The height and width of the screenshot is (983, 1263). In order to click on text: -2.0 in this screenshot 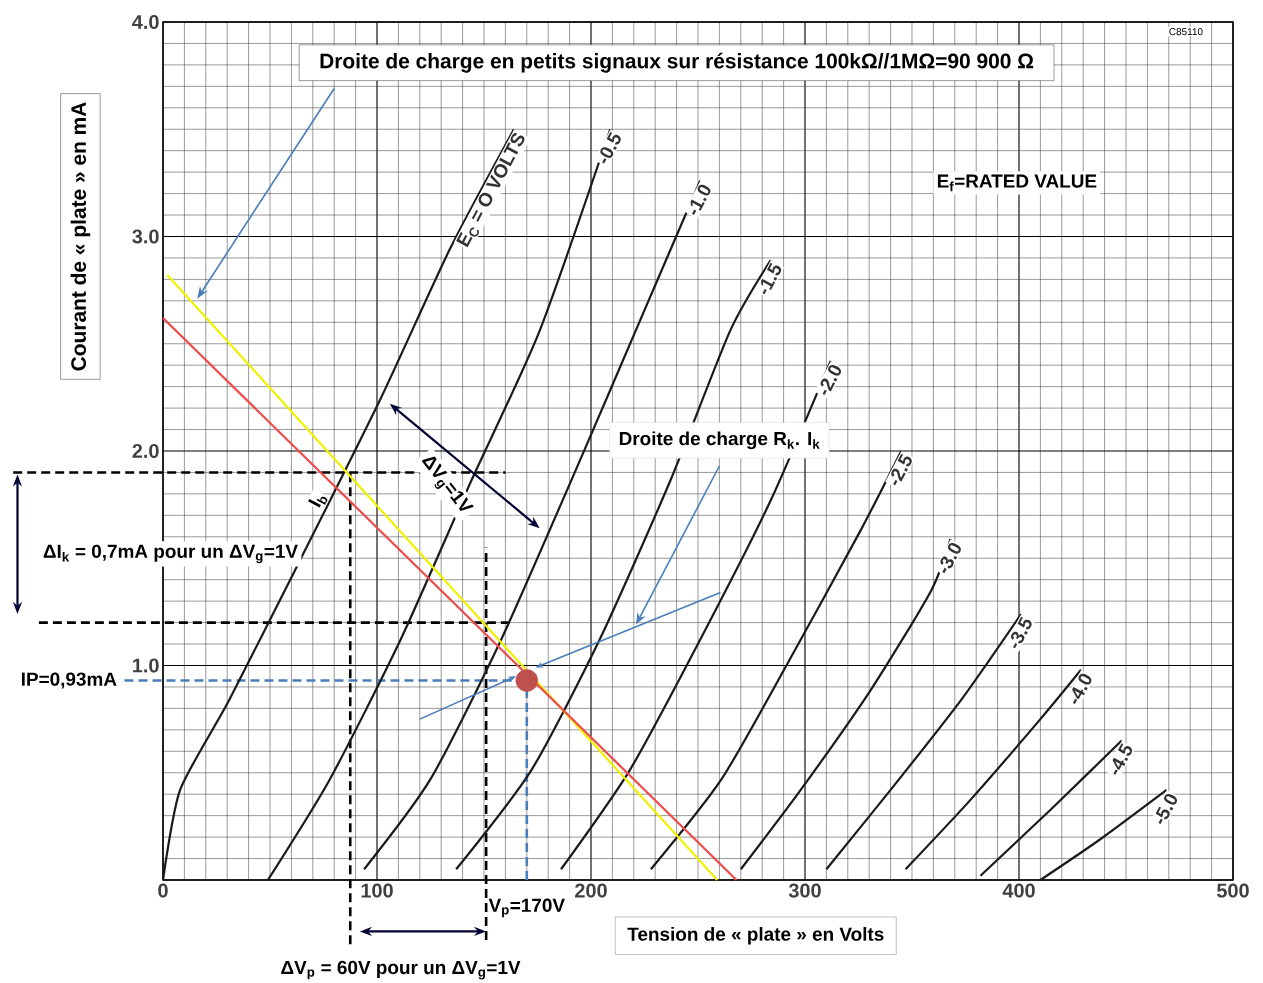, I will do `click(831, 380)`.